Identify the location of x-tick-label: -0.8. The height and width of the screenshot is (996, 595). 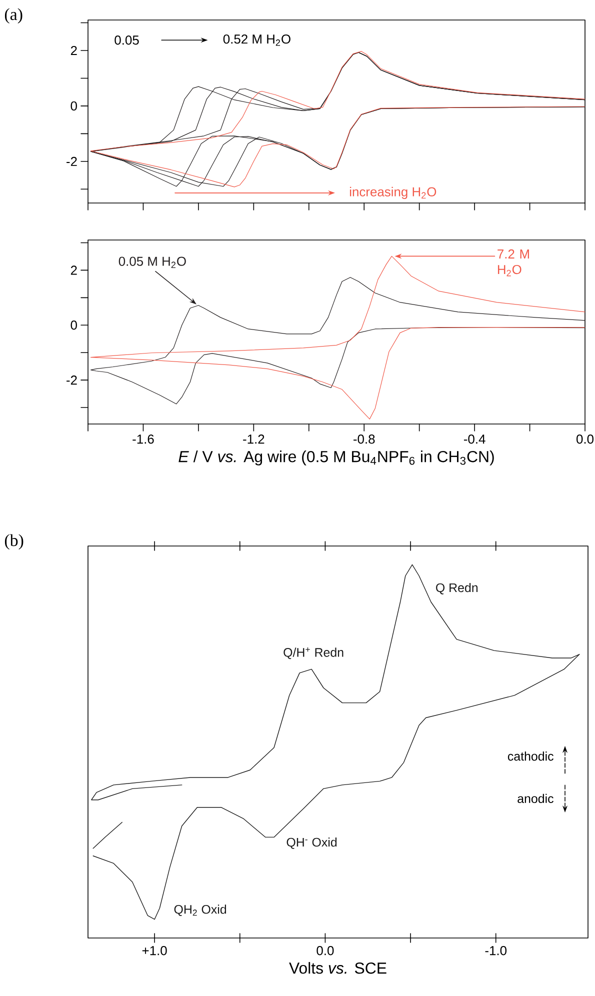
(364, 439).